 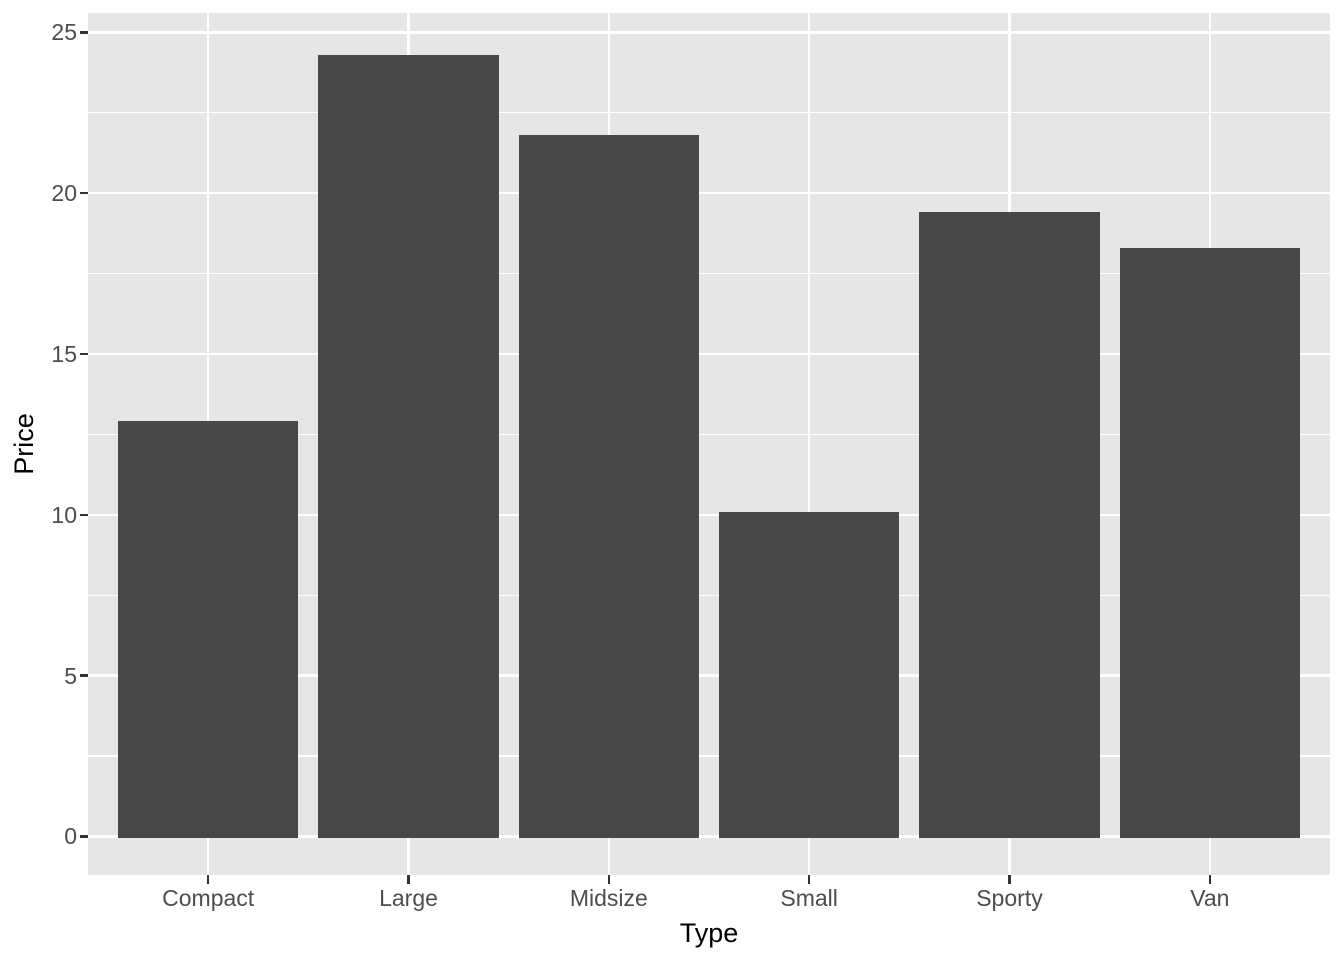 I want to click on y-axis-title: Price, so click(x=24, y=444).